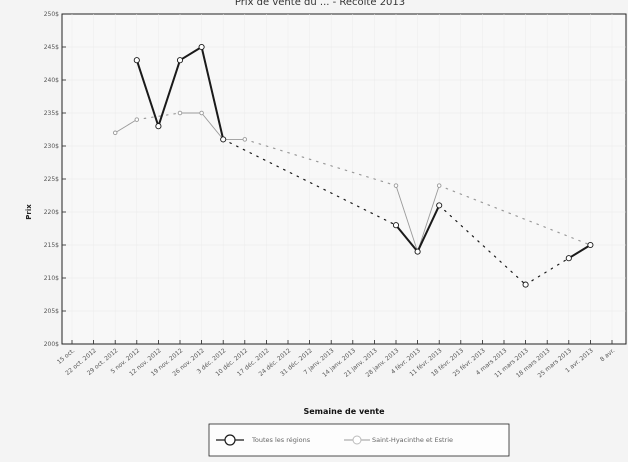 Image resolution: width=628 pixels, height=462 pixels. Describe the element at coordinates (607, 355) in the screenshot. I see `x-tick-label: 8 avr.` at that location.